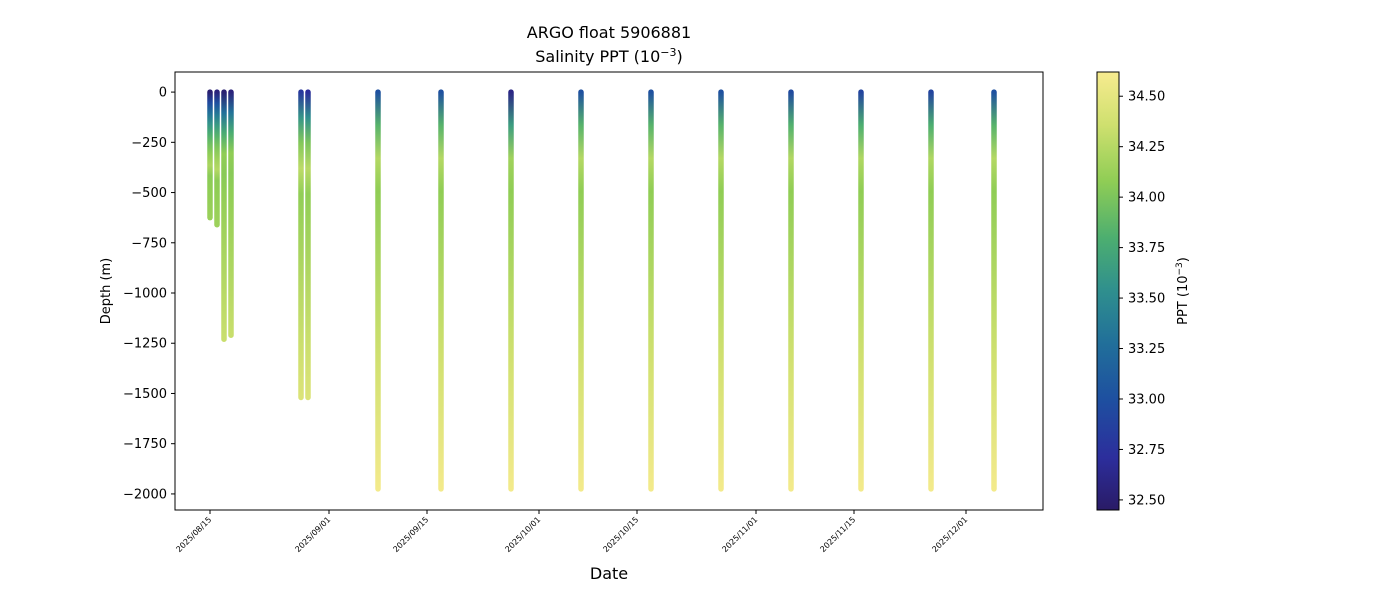 This screenshot has width=1400, height=600. I want to click on y-axis-label: Depth (m), so click(106, 291).